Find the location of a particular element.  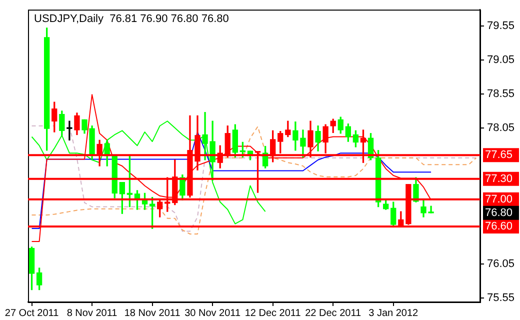

x-tick-label: 22 Dec 2011 is located at coordinates (333, 313).